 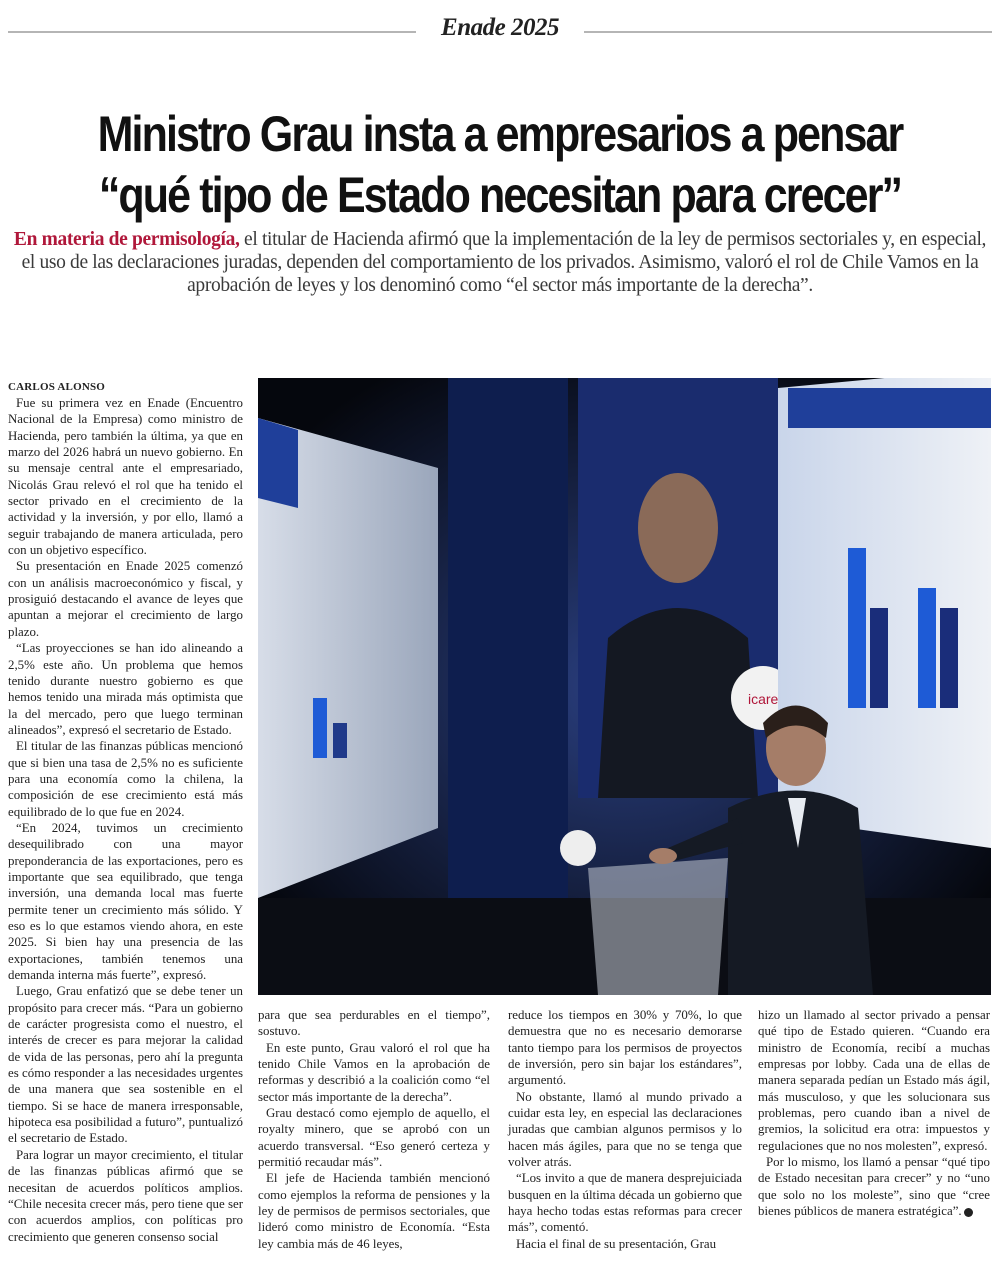 I want to click on speaker-suit, so click(x=800, y=892).